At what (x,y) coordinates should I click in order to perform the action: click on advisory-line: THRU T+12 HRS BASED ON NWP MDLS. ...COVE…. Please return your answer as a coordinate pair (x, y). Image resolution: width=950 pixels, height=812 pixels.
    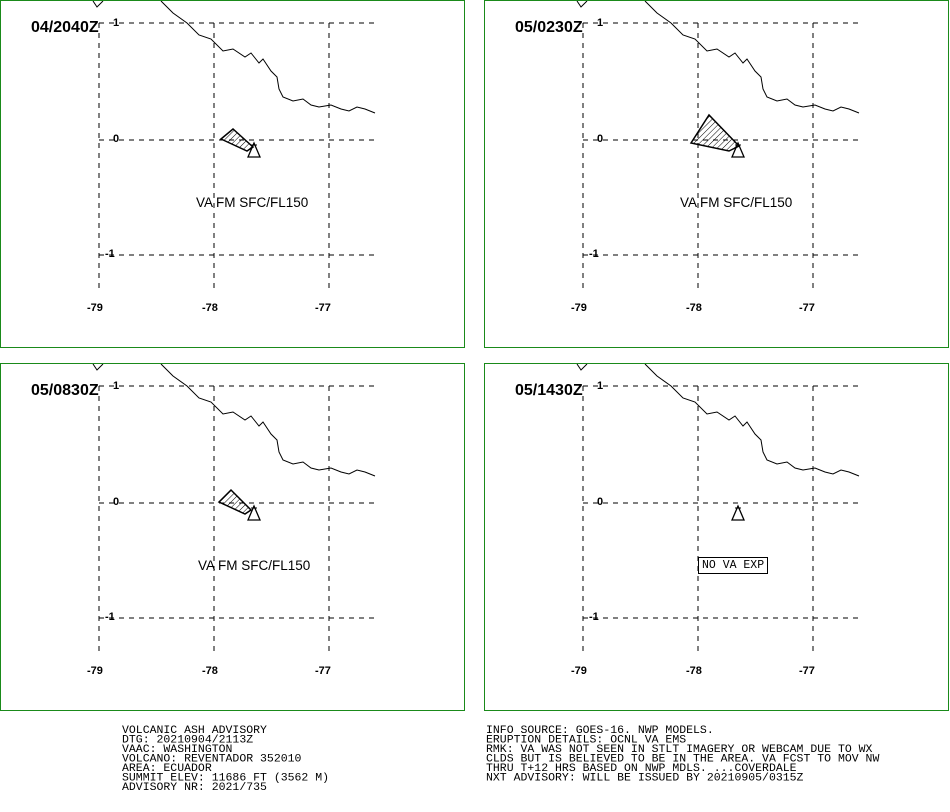
    Looking at the image, I should click on (641, 768).